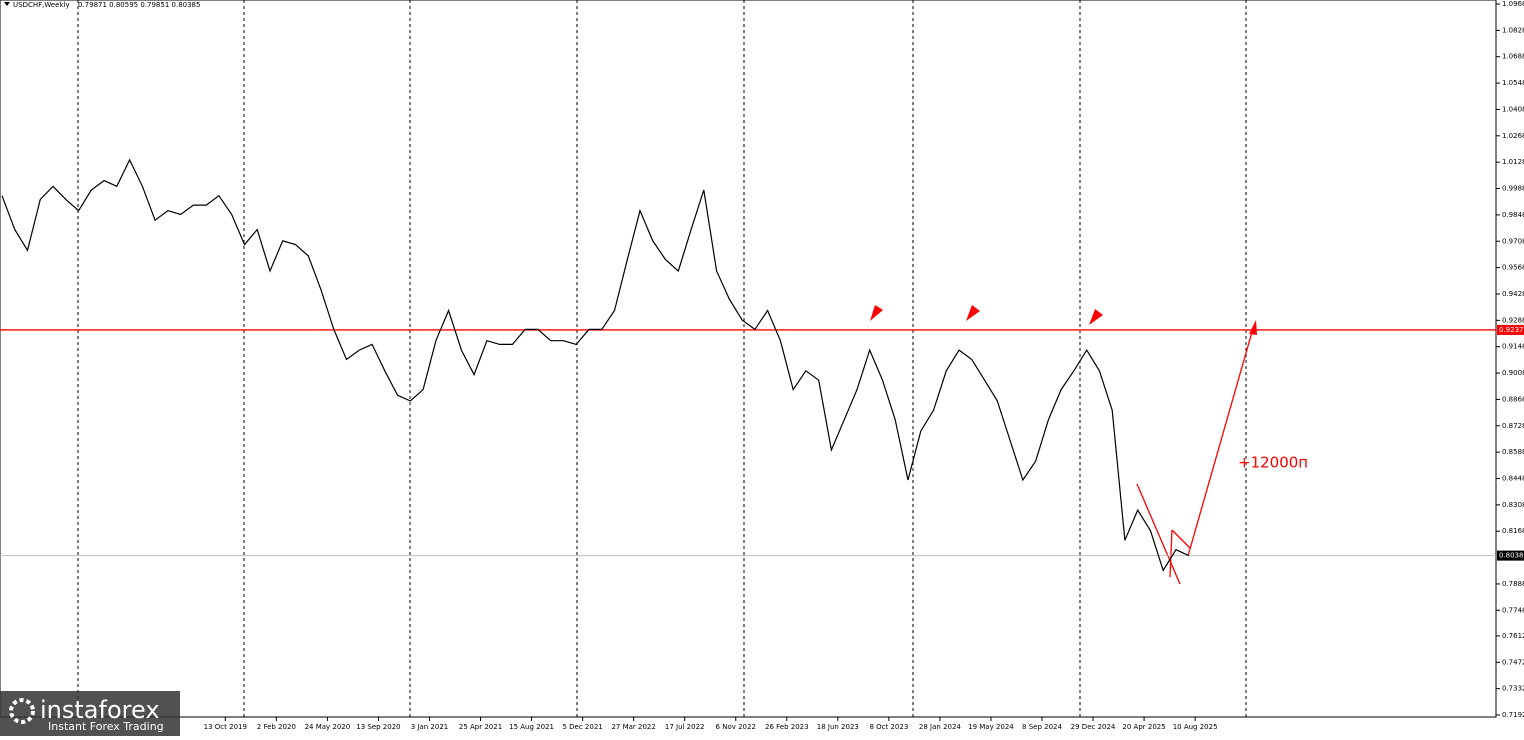  I want to click on y-tick-label: 0.98480, so click(1513, 215).